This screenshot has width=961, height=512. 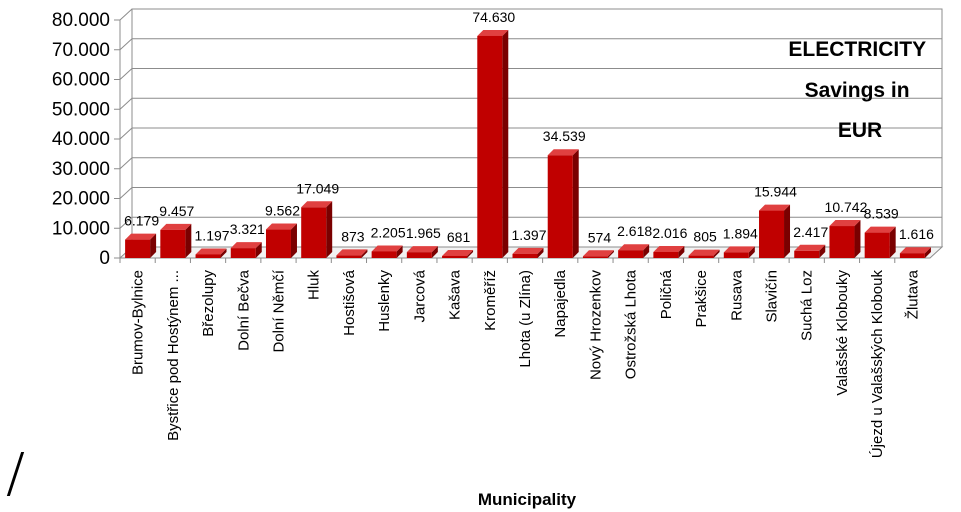 What do you see at coordinates (81, 109) in the screenshot?
I see `y-tick-label: 50.000` at bounding box center [81, 109].